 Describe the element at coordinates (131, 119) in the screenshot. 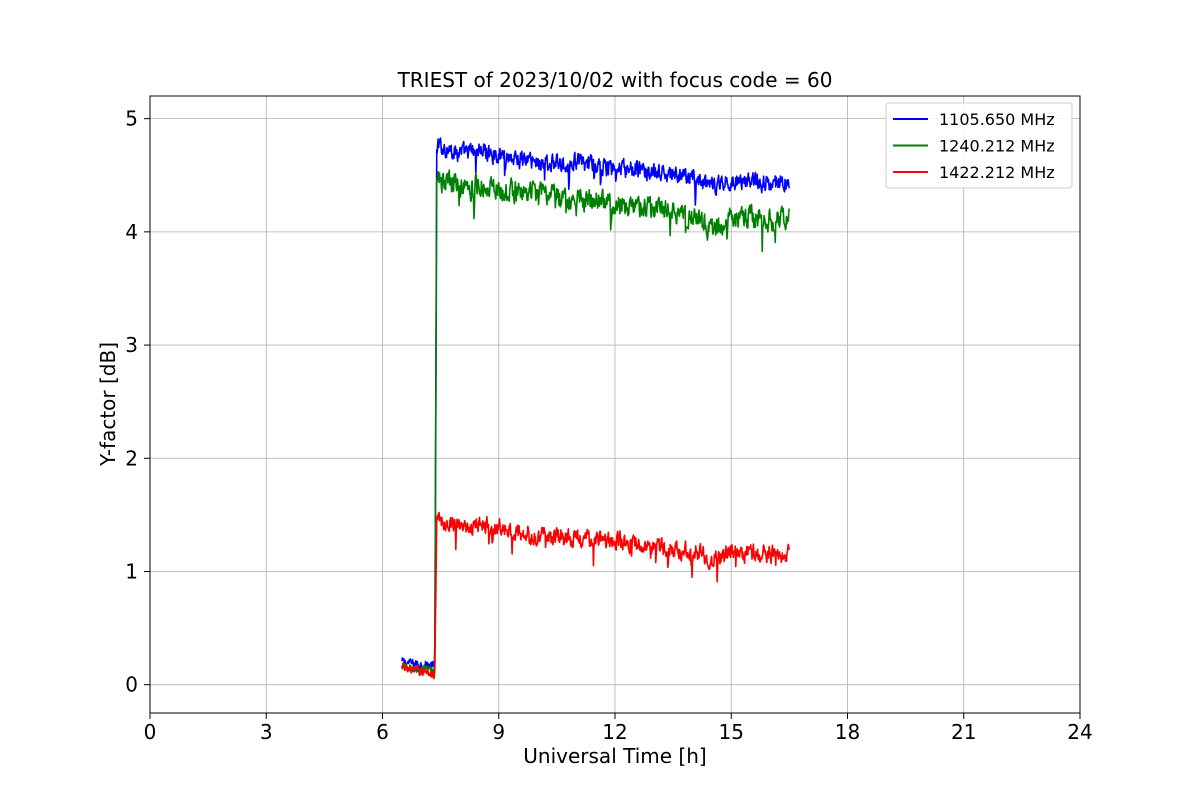

I see `y-tick-label: 5` at that location.